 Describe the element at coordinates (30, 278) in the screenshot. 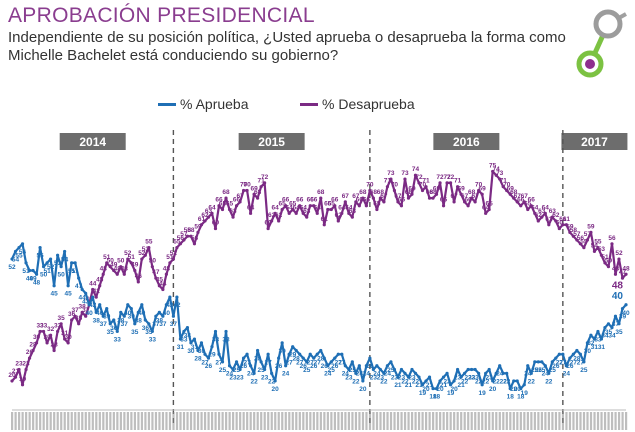

I see `approve-data-label: 49` at that location.